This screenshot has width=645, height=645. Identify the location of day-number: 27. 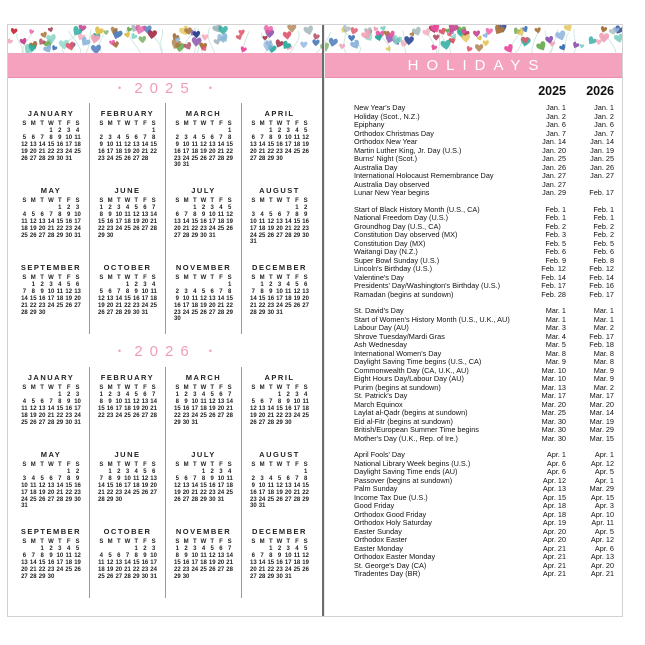
(42, 235).